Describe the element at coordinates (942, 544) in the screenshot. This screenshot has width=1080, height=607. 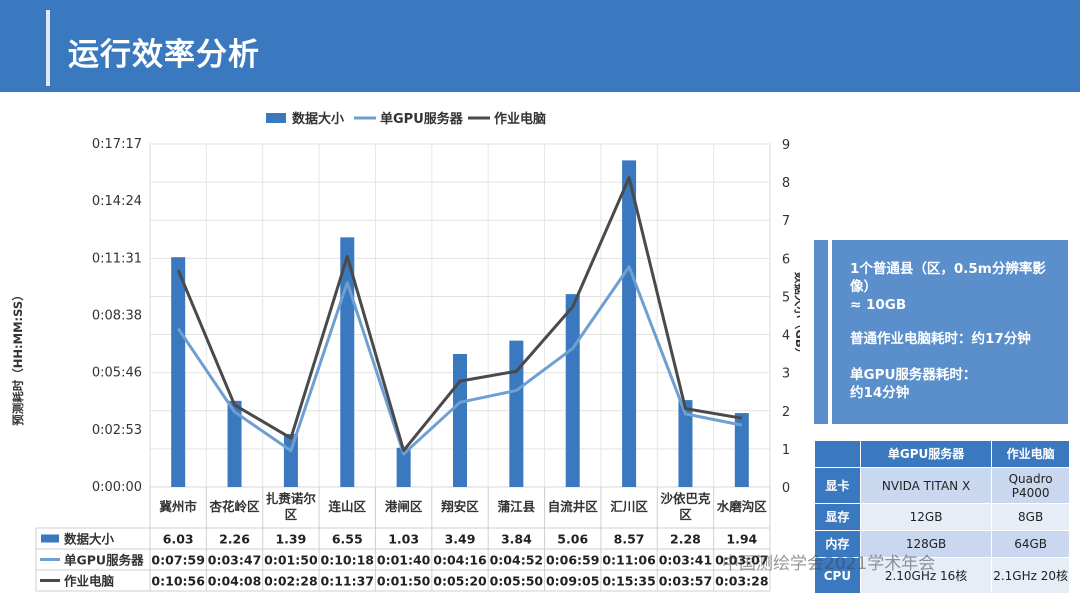
I see `spec-row-ram: 内存 128GB 64GB` at that location.